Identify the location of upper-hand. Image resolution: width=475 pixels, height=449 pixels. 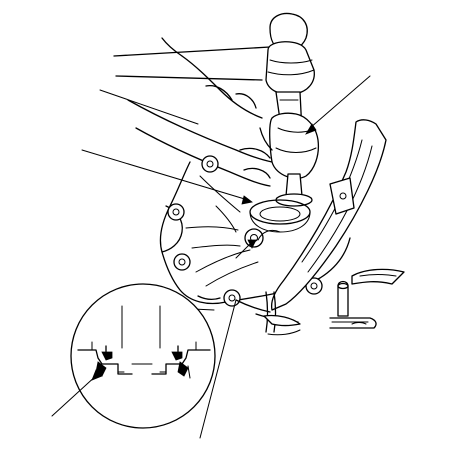
(192, 78).